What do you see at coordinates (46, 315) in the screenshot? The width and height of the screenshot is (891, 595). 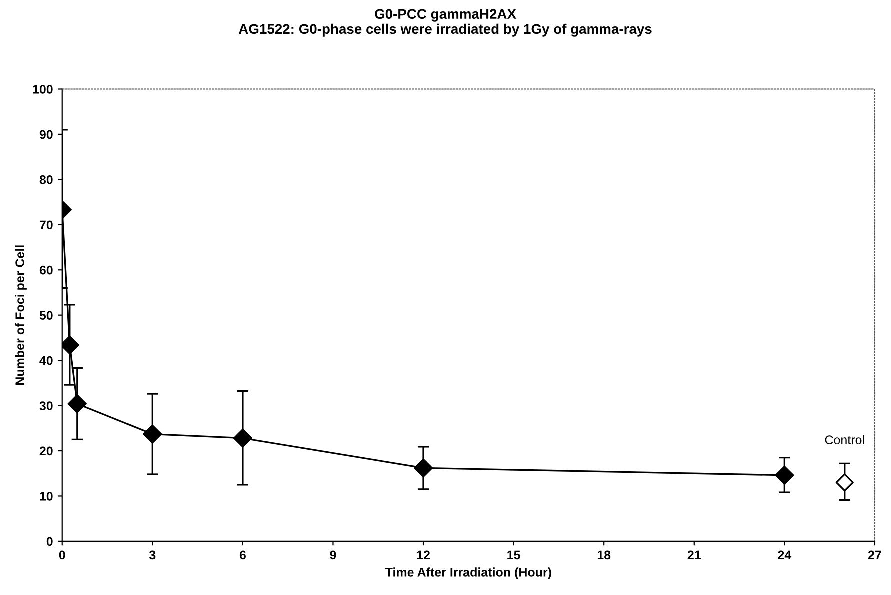 I see `y-tick-label: 50` at bounding box center [46, 315].